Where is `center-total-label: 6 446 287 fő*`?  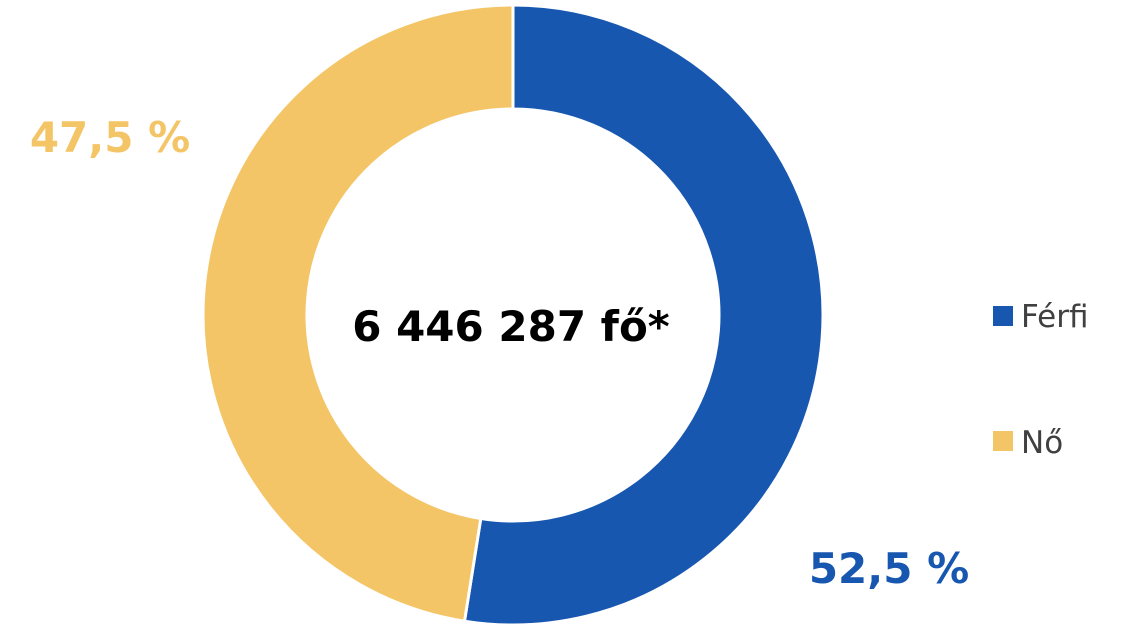 center-total-label: 6 446 287 fő* is located at coordinates (511, 326).